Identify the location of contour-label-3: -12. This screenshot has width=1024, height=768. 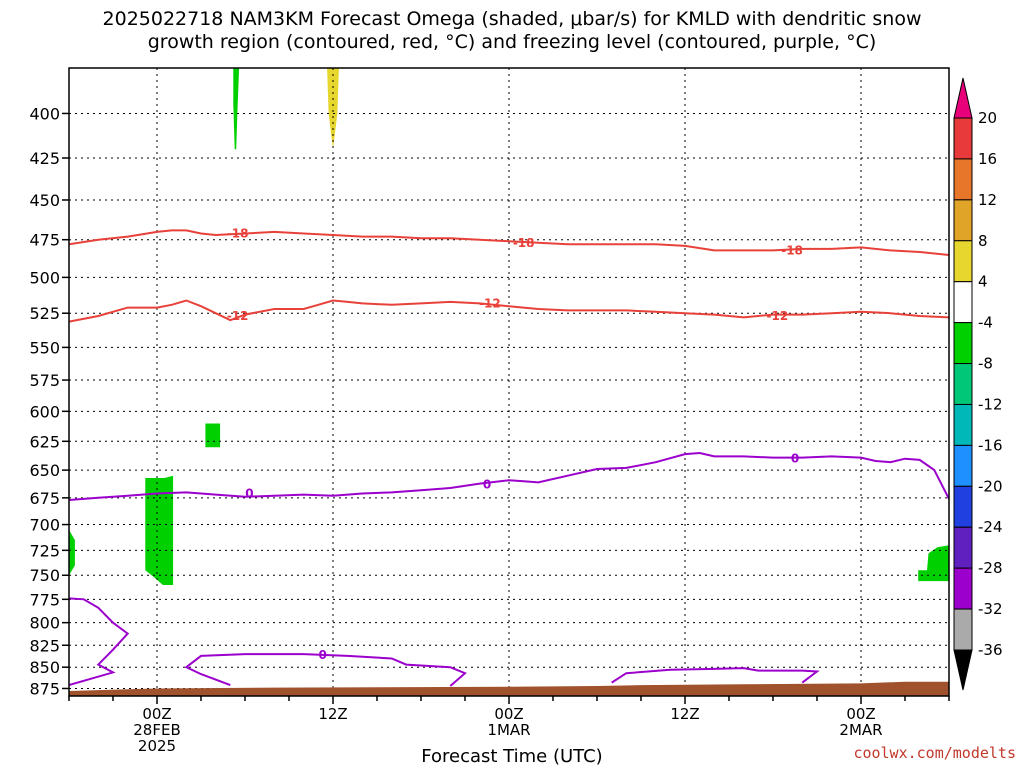
(238, 316).